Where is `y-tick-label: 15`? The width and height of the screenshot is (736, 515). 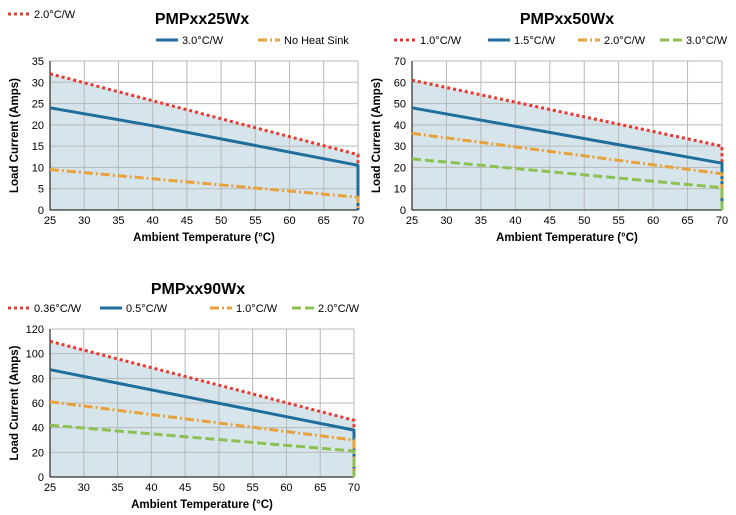
y-tick-label: 15 is located at coordinates (38, 147).